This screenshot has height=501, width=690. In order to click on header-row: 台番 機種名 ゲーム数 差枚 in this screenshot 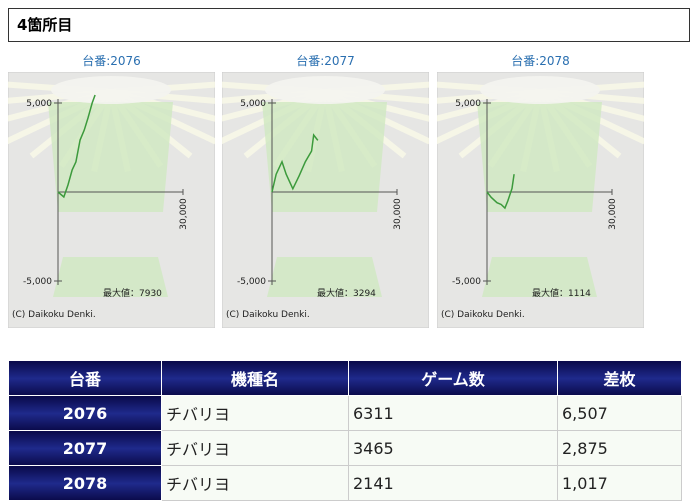, I will do `click(345, 378)`.